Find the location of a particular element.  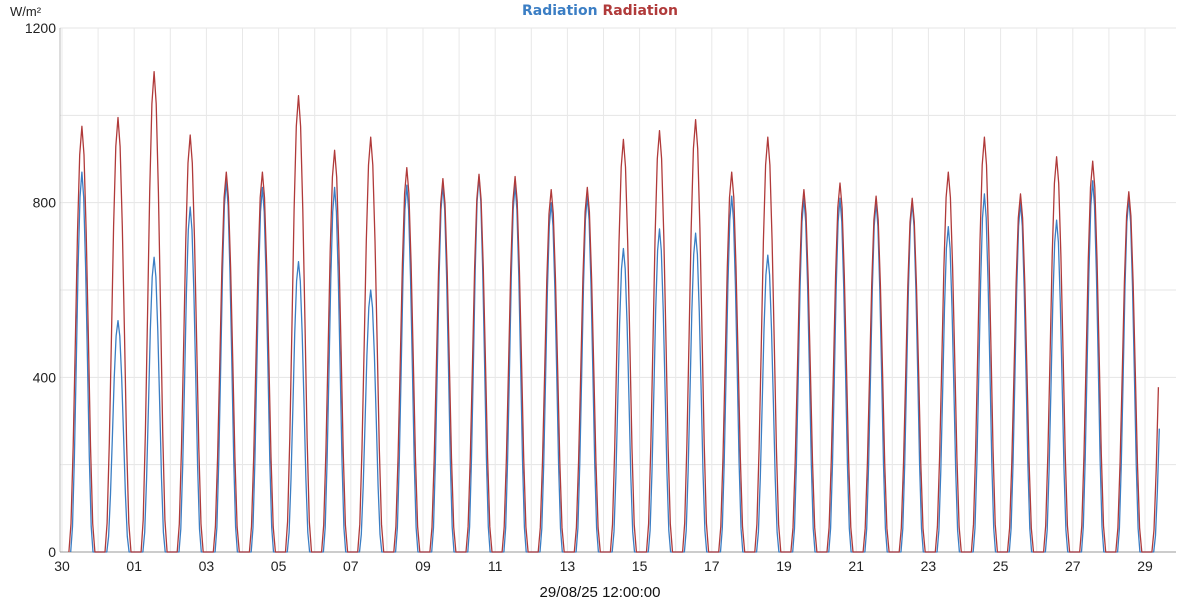

x-tick-label: 05 is located at coordinates (279, 566).